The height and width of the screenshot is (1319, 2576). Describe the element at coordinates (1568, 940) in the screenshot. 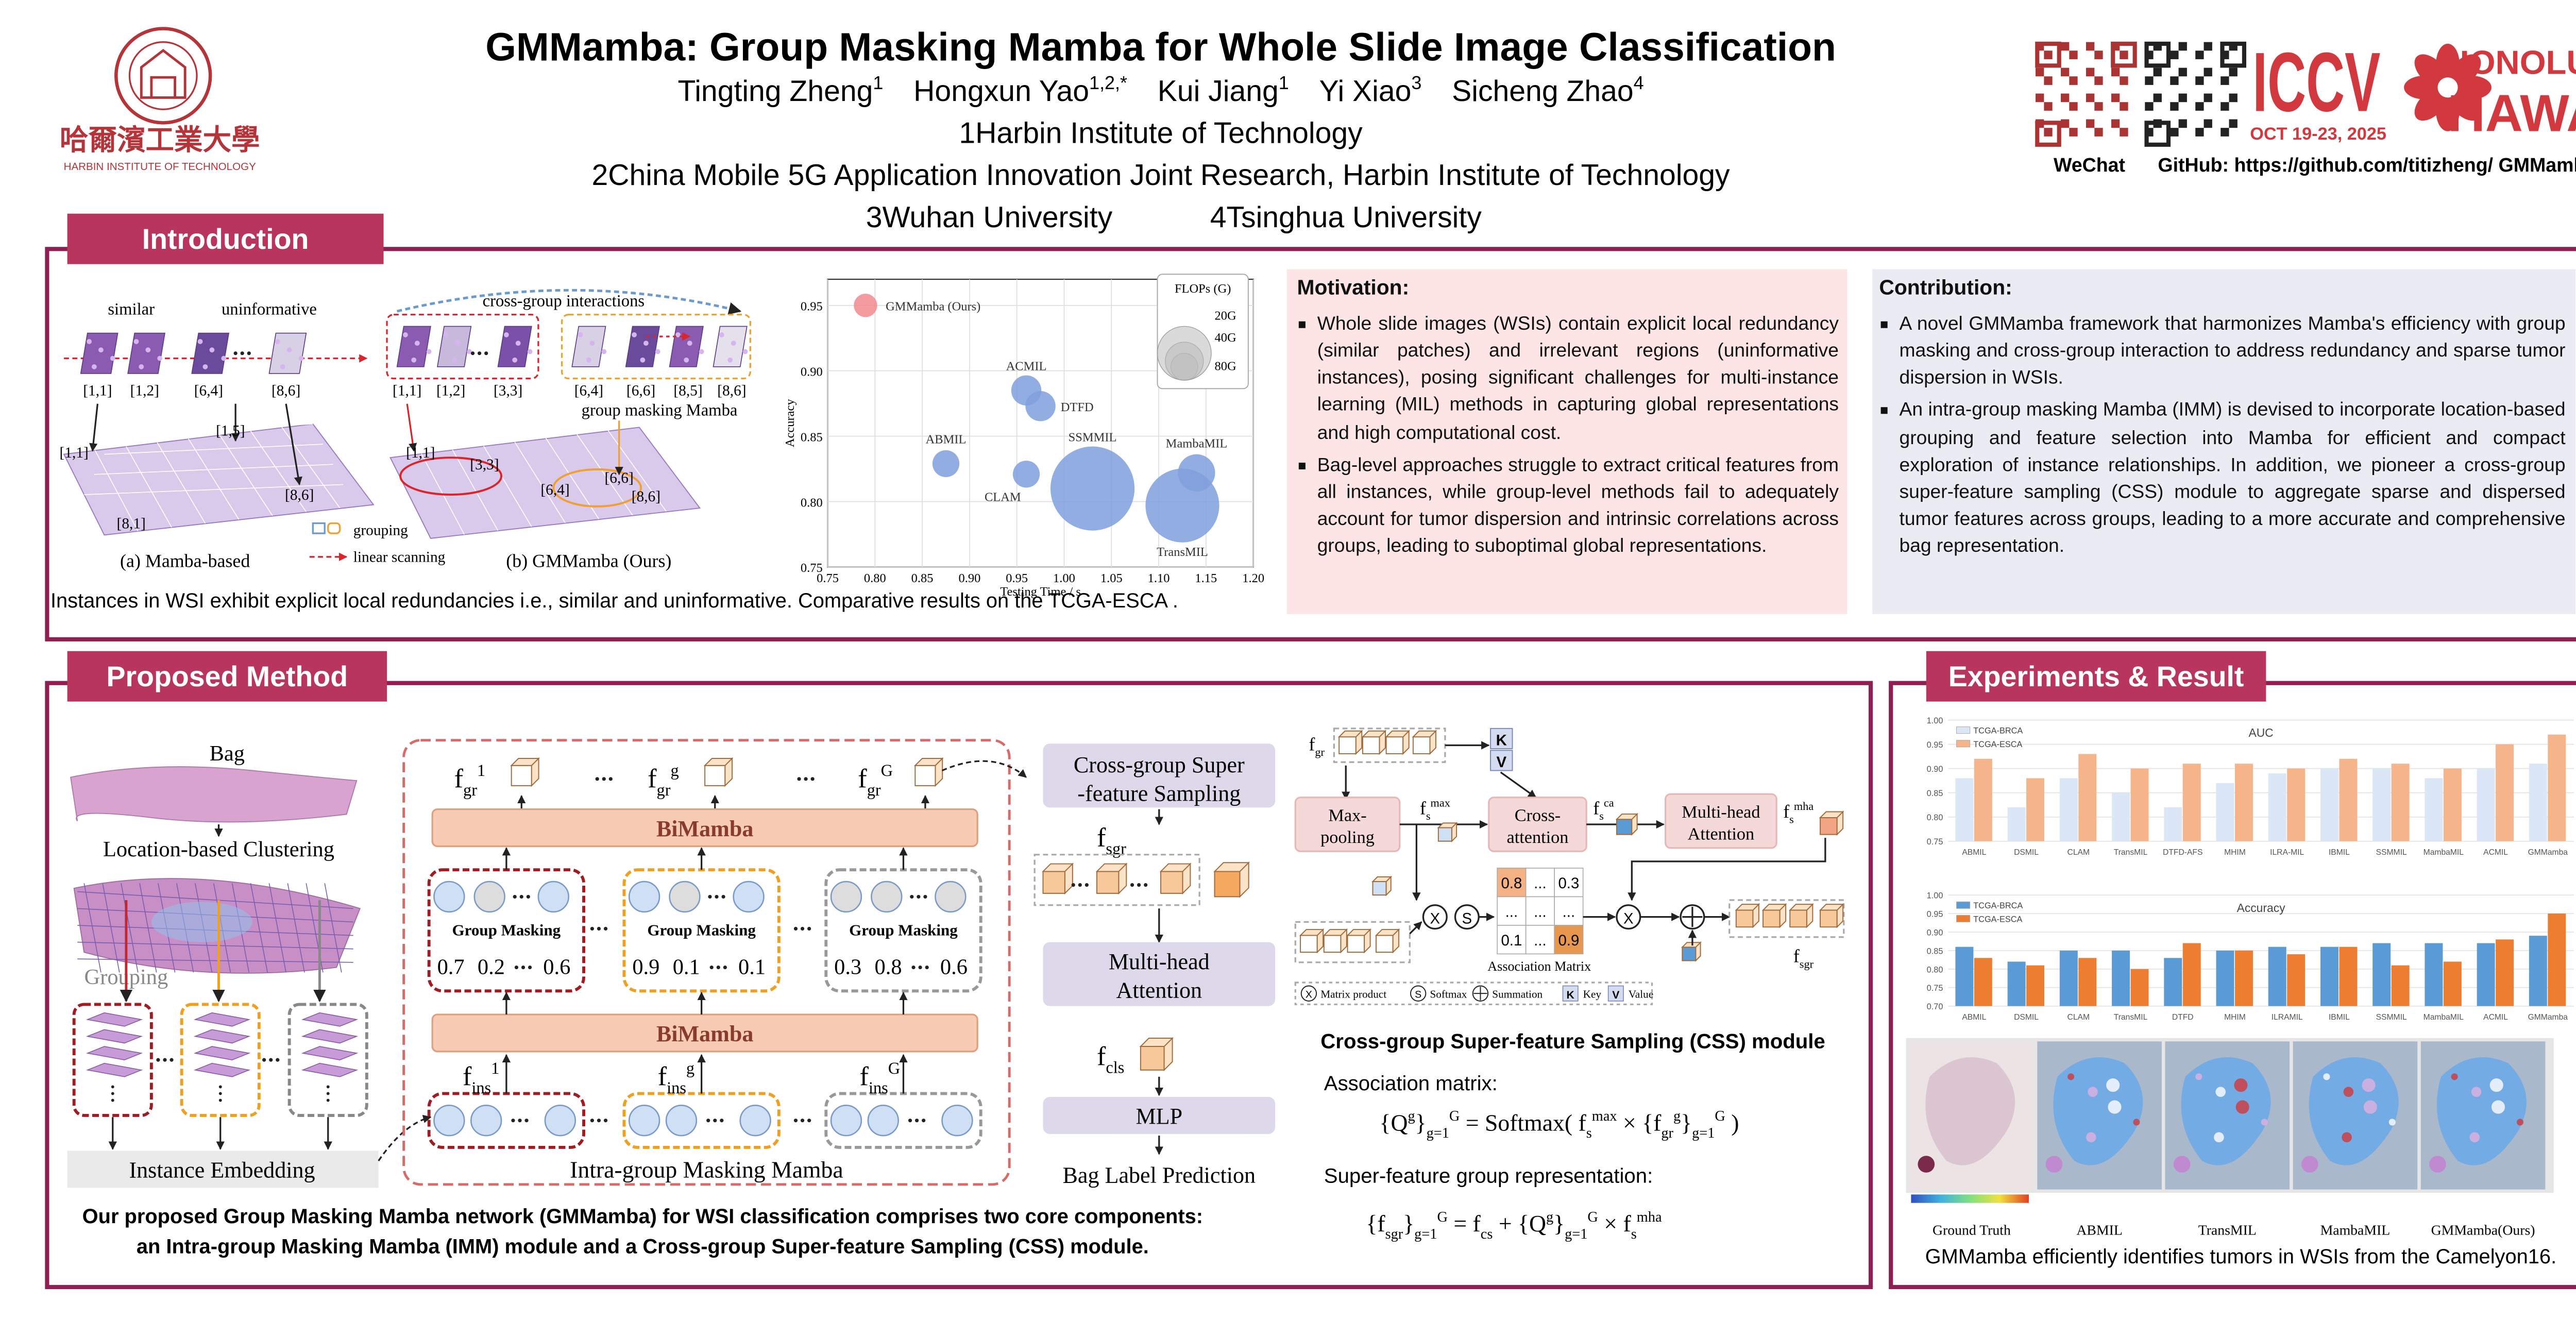

I see `matrix-value: 0.9` at that location.